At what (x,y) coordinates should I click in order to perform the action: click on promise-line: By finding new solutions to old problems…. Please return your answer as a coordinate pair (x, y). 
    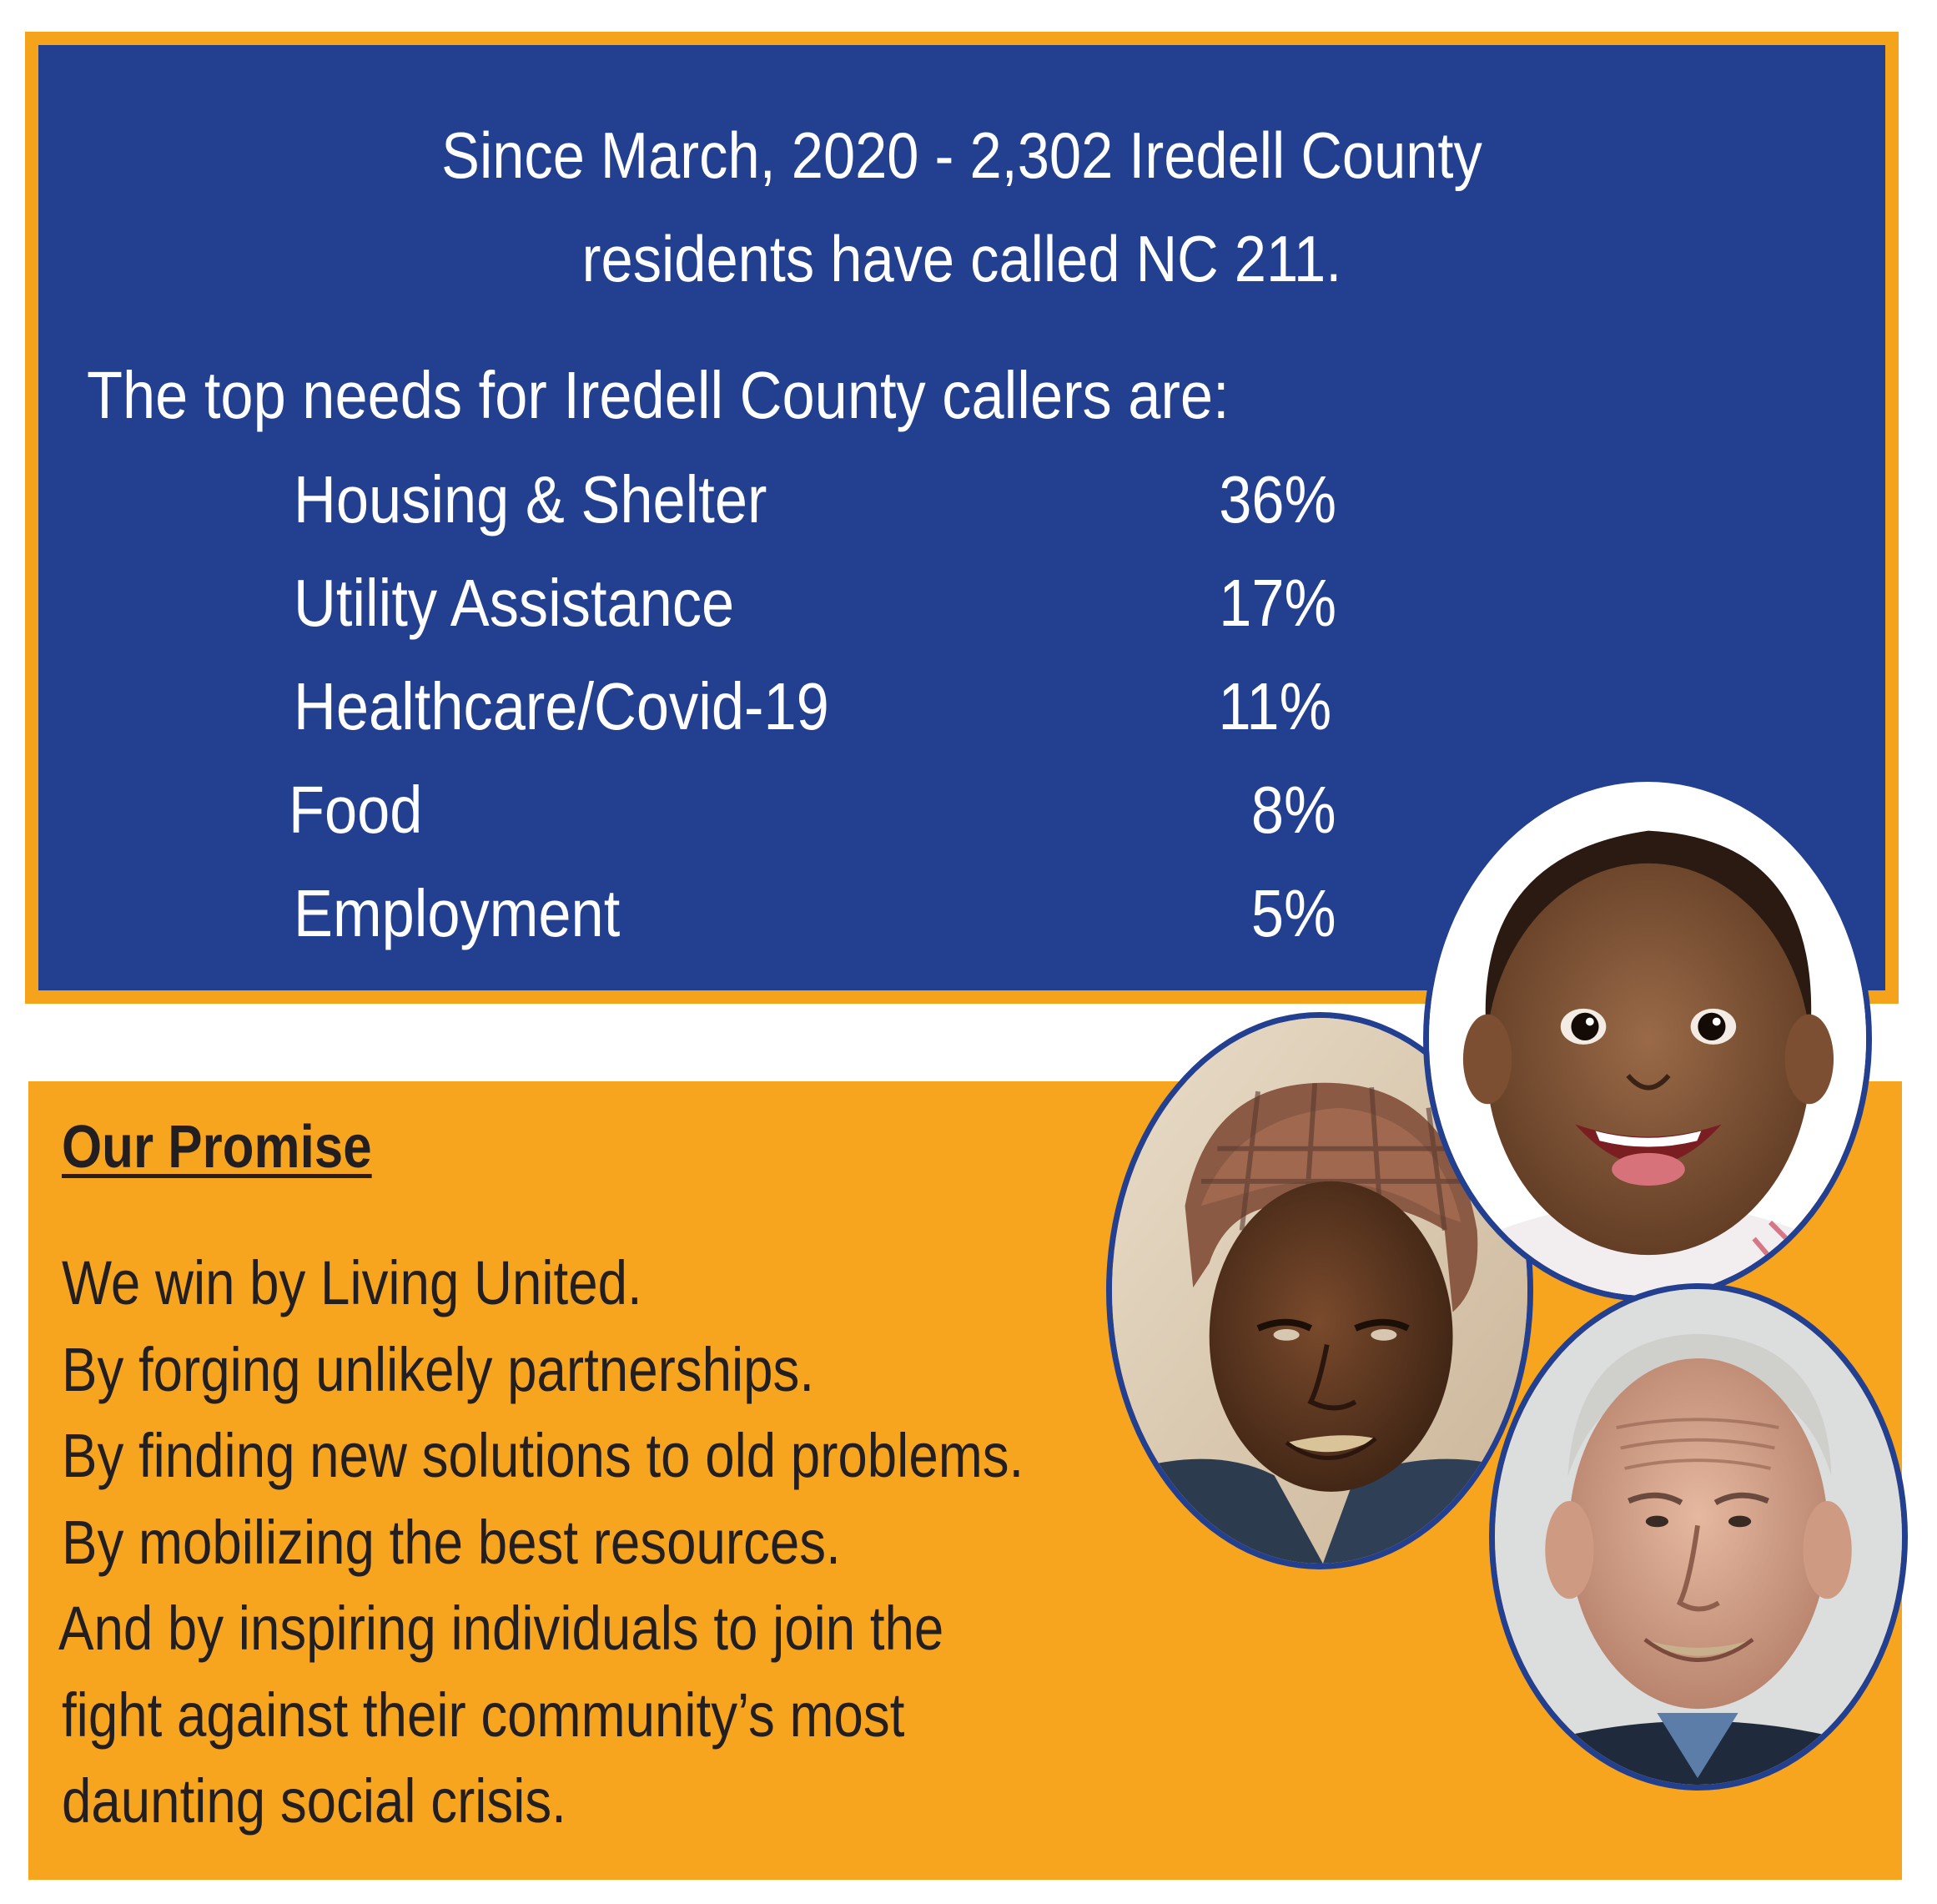
    Looking at the image, I should click on (543, 1455).